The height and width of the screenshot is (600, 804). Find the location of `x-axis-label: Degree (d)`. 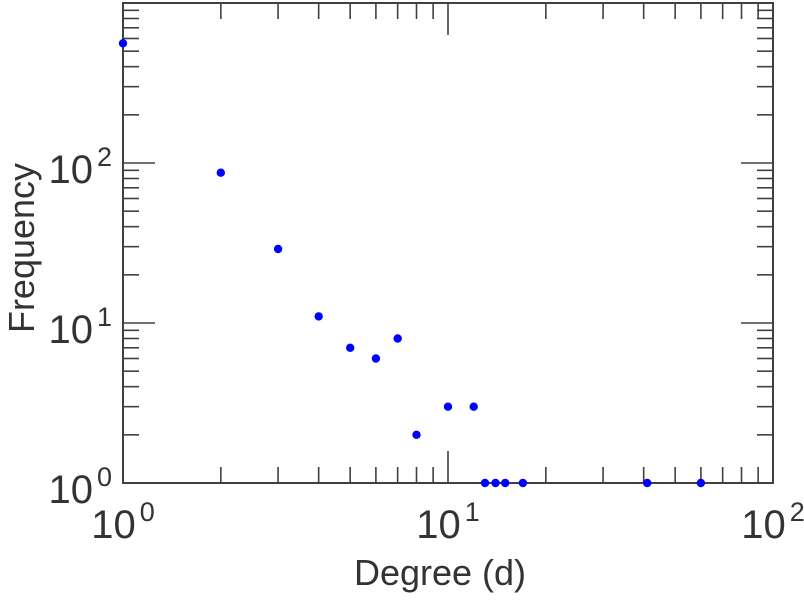

x-axis-label: Degree (d) is located at coordinates (440, 572).